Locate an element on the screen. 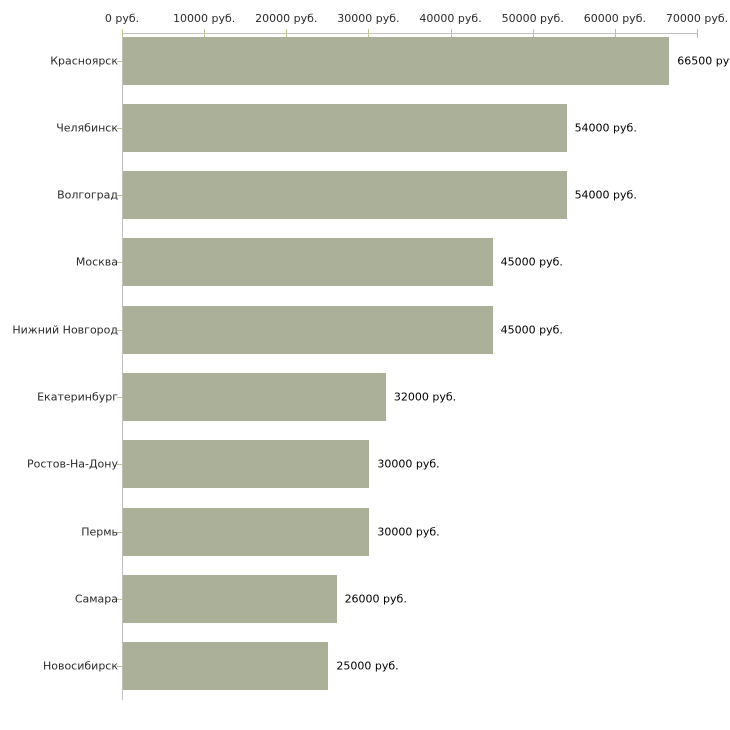 This screenshot has height=730, width=730. category-label: Москва is located at coordinates (96, 262).